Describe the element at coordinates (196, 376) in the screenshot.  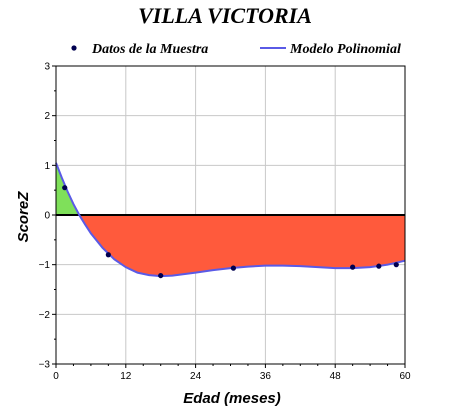
I see `x-tick-label-2: 24` at that location.